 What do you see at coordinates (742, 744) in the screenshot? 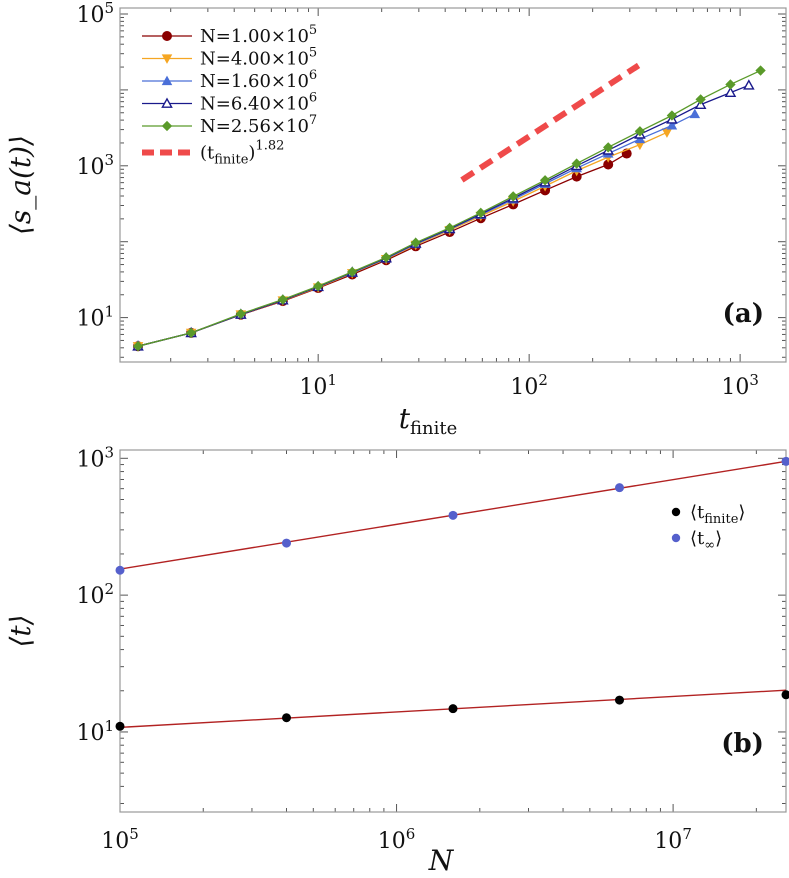
I see `b-panel-label: (b)` at bounding box center [742, 744].